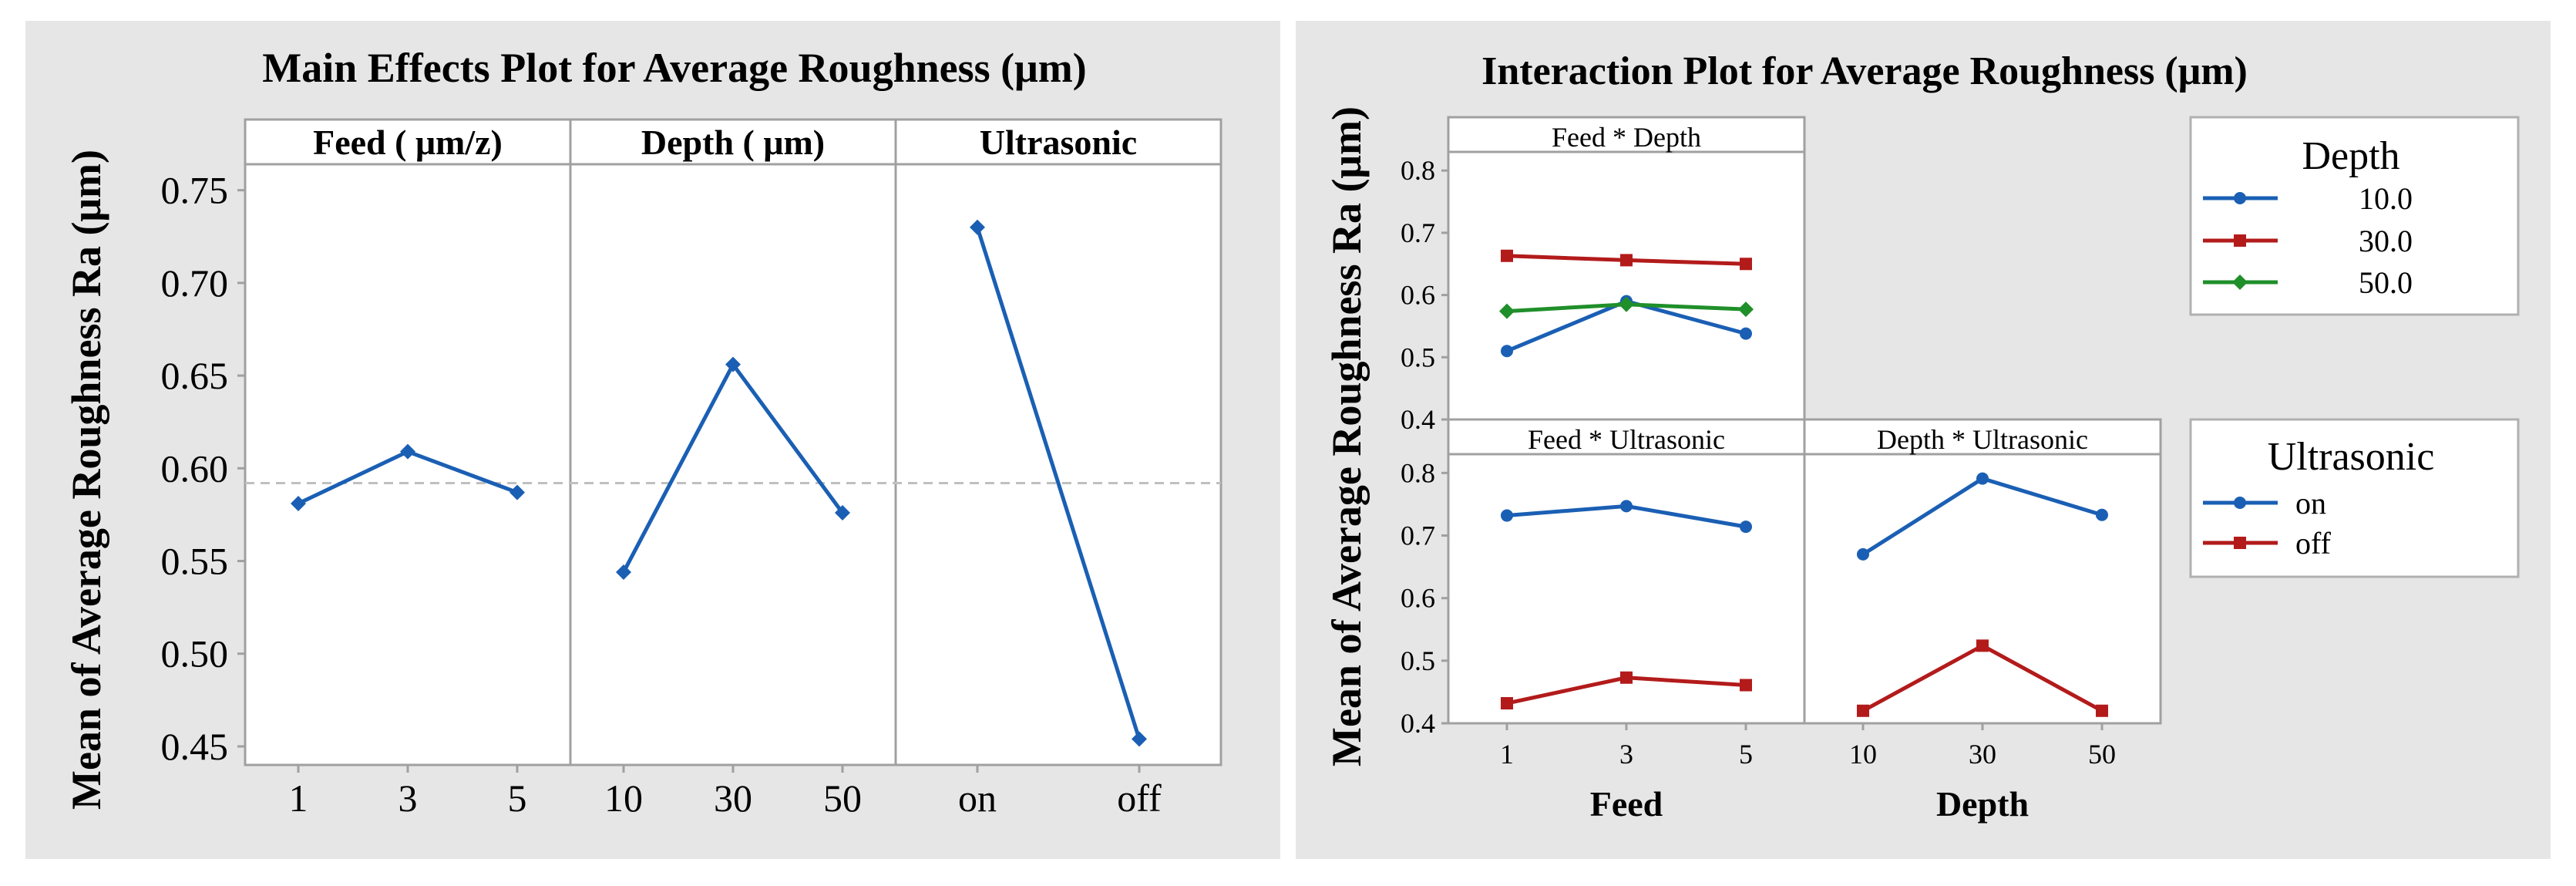  What do you see at coordinates (1982, 571) in the screenshot?
I see `interaction-panel-depth-ultrasonic` at bounding box center [1982, 571].